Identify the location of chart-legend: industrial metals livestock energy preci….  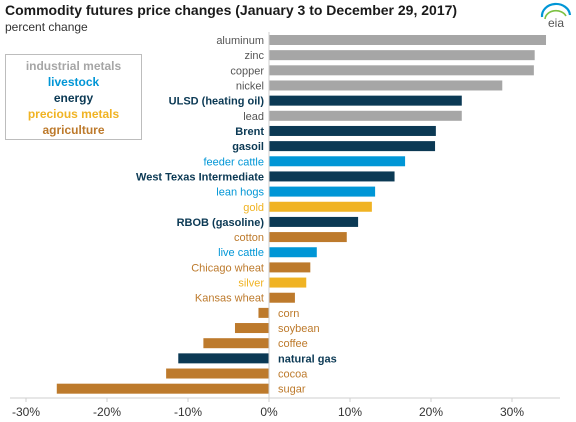
(73, 97).